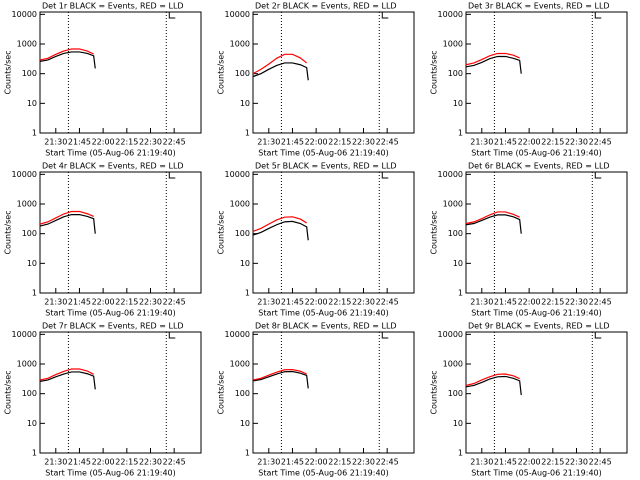  What do you see at coordinates (539, 326) in the screenshot?
I see `chart-title: Det 9r BLACK = Events, RED = LLD` at bounding box center [539, 326].